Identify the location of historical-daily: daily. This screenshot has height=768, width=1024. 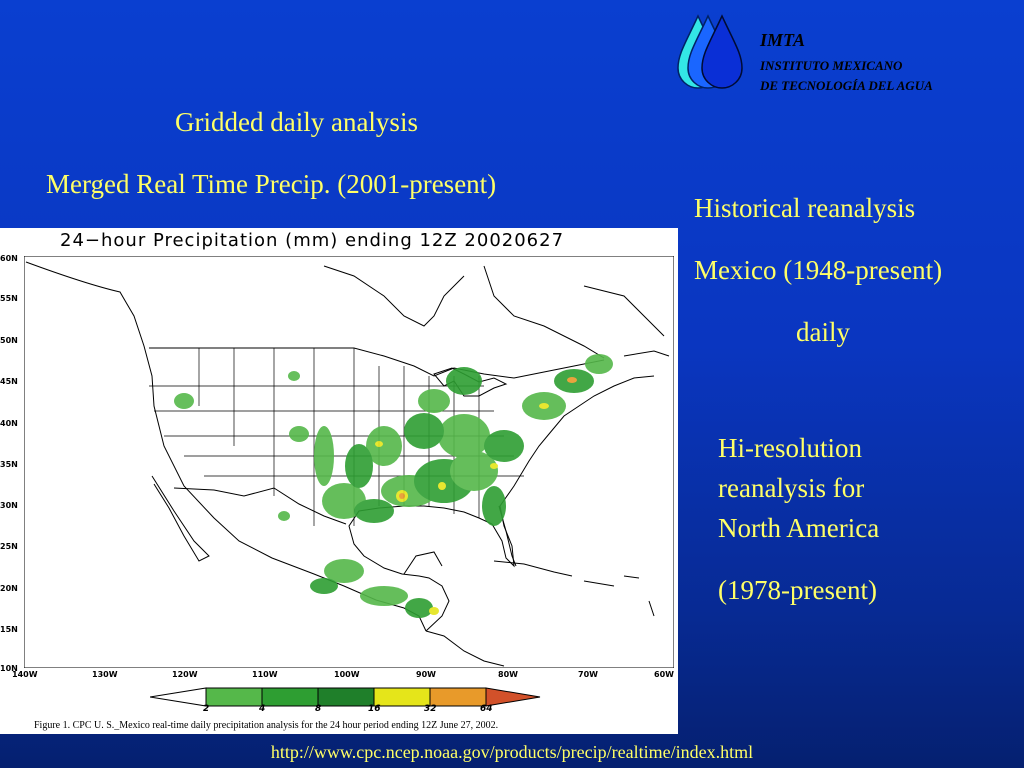
(823, 332).